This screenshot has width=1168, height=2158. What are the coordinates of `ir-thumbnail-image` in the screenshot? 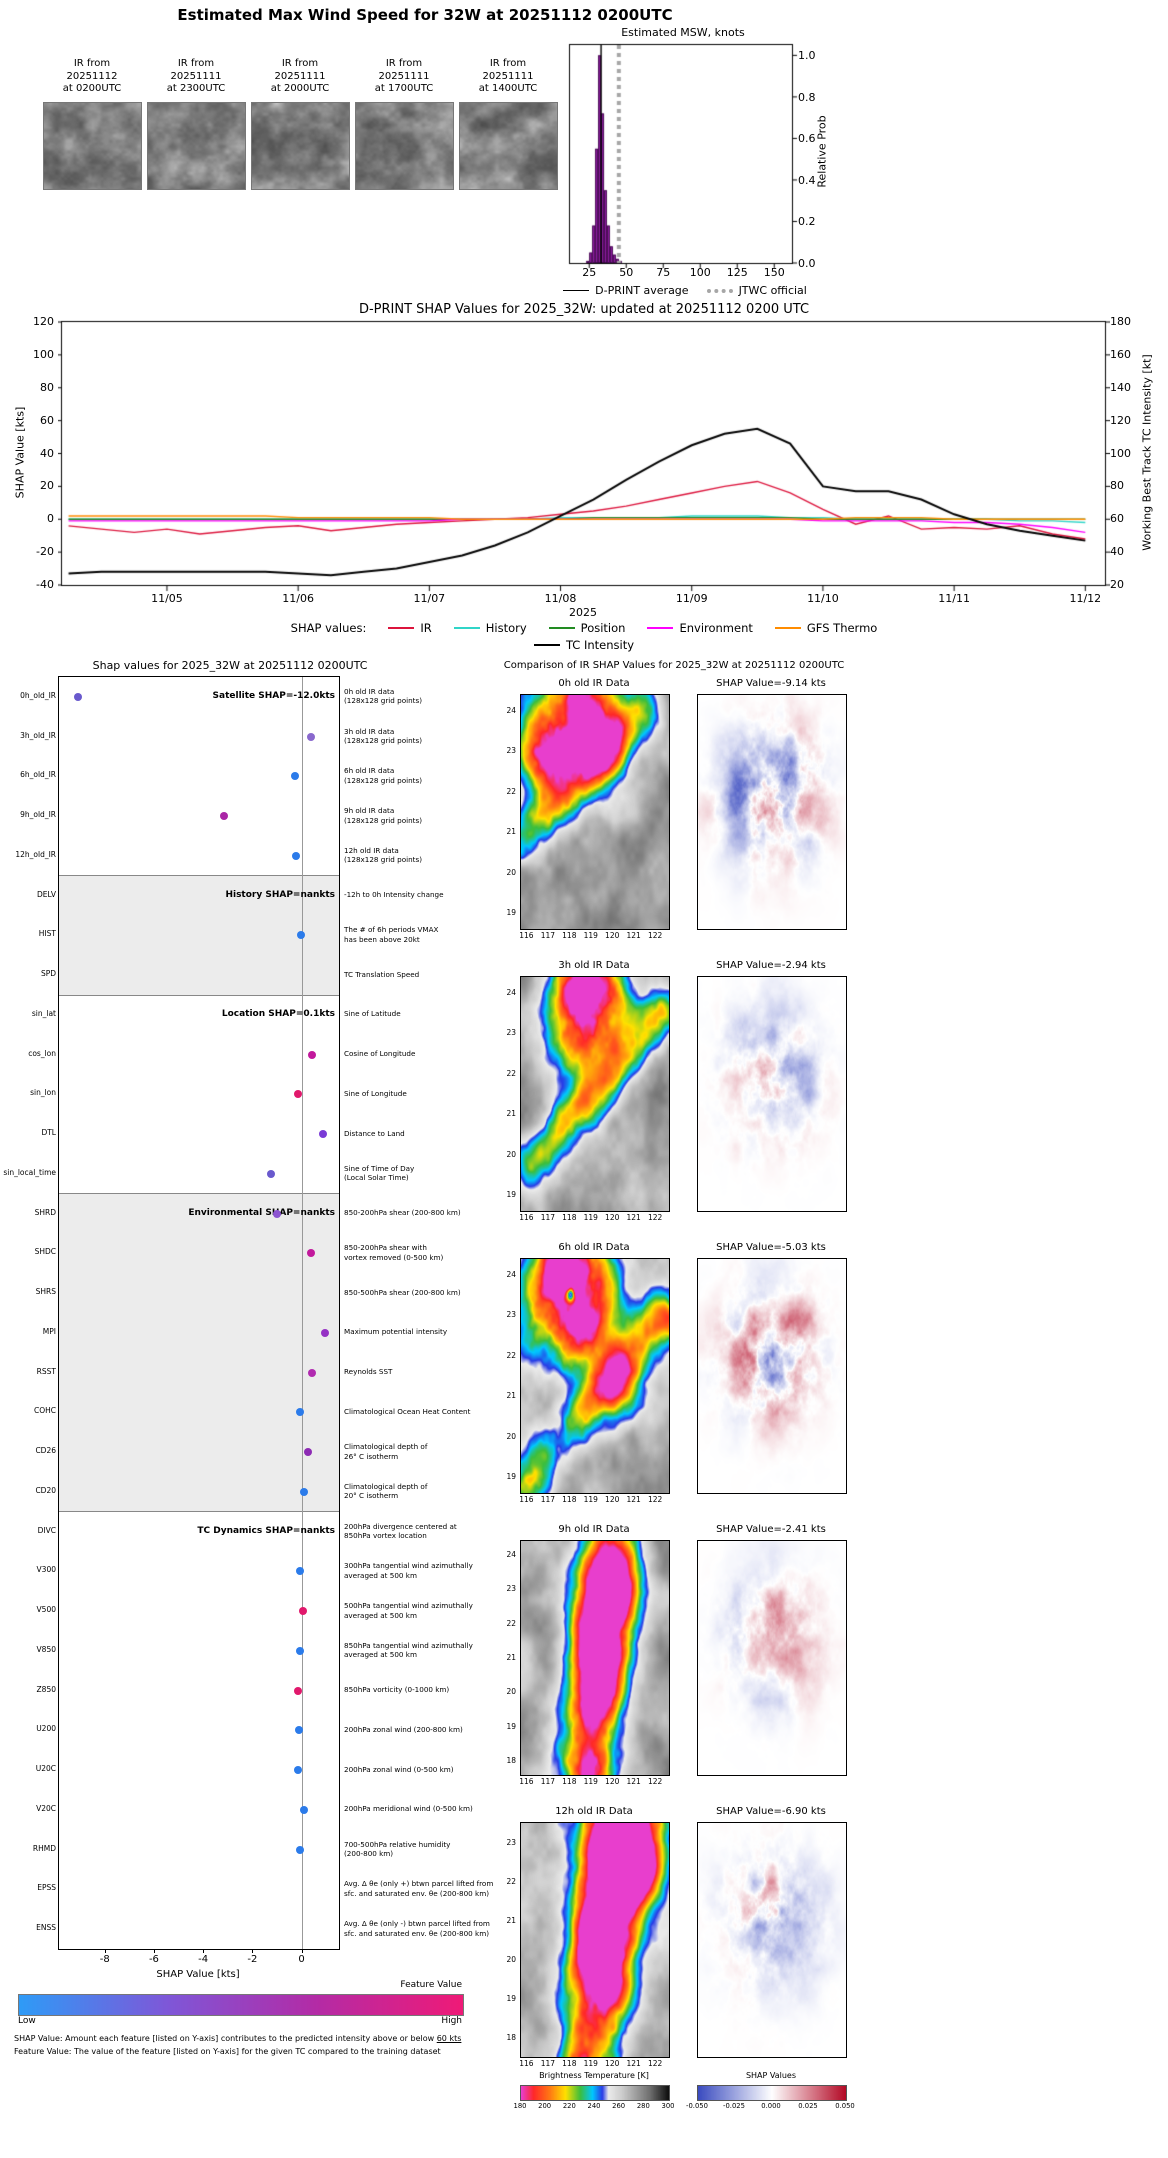 It's located at (404, 145).